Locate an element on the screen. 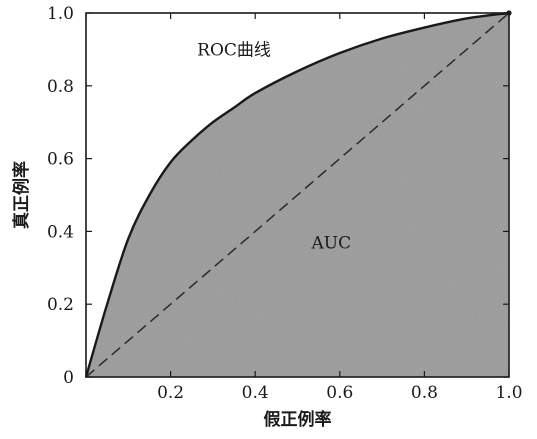 This screenshot has width=537, height=439. y-tick-label: 0.2 is located at coordinates (60, 305).